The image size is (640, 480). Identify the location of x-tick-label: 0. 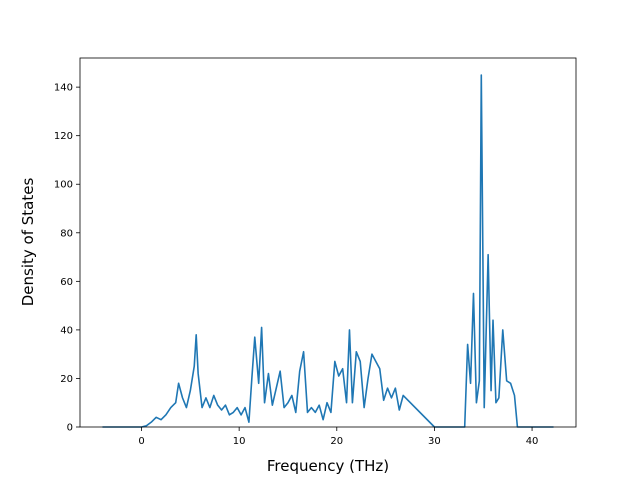
(141, 441).